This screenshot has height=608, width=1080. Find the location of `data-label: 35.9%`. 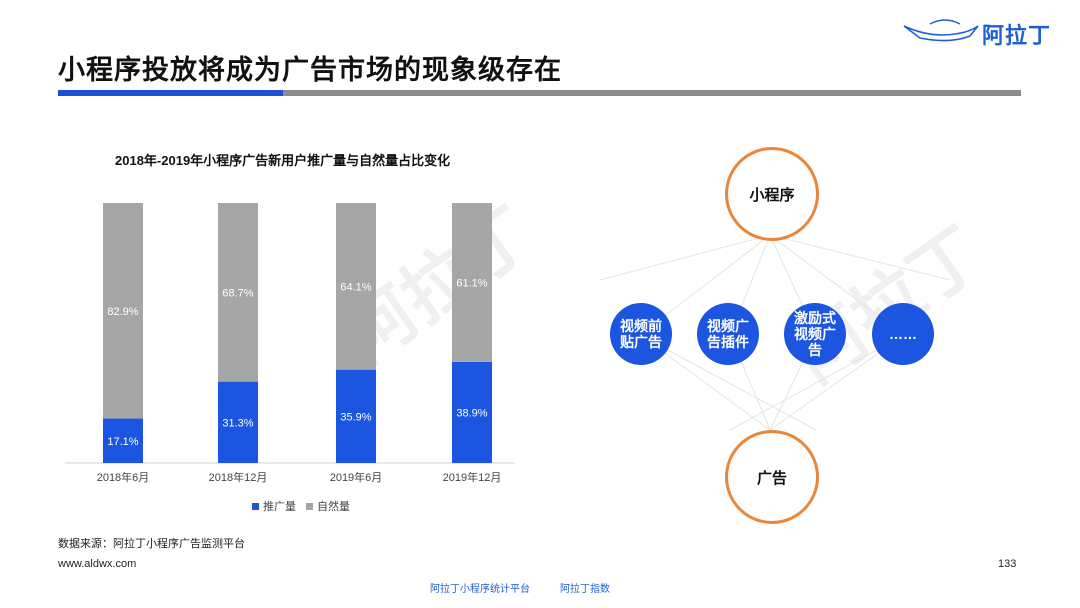

data-label: 35.9% is located at coordinates (355, 417).